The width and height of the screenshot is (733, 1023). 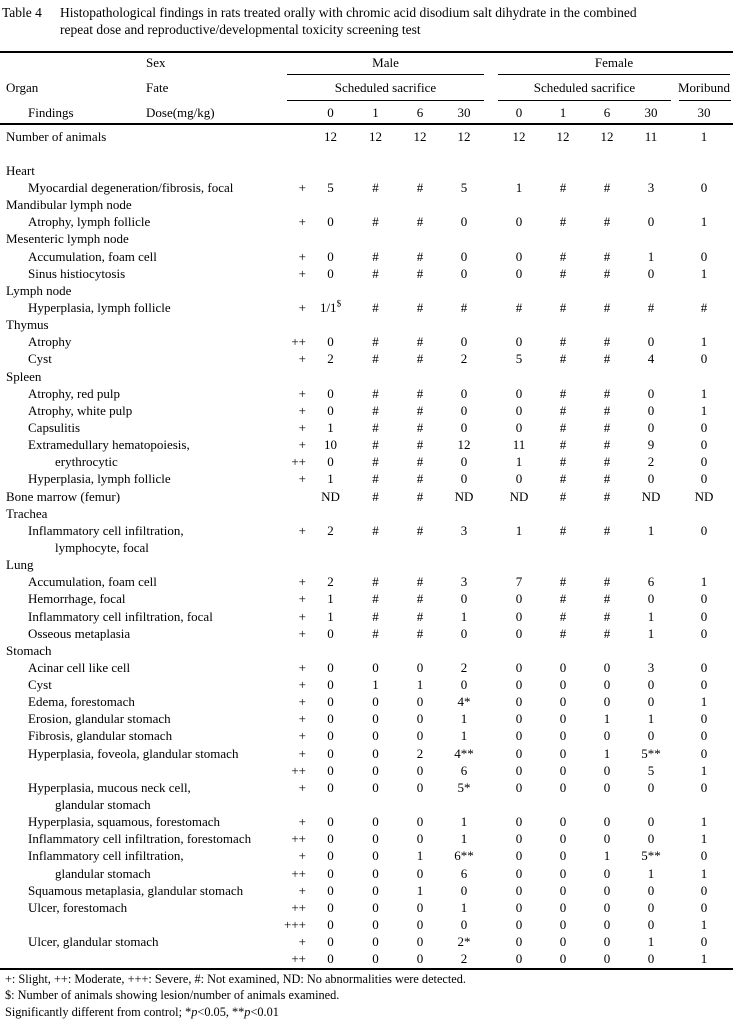 What do you see at coordinates (366, 427) in the screenshot?
I see `table-row: Capsulitis +1 # #0 0 # #0 0` at bounding box center [366, 427].